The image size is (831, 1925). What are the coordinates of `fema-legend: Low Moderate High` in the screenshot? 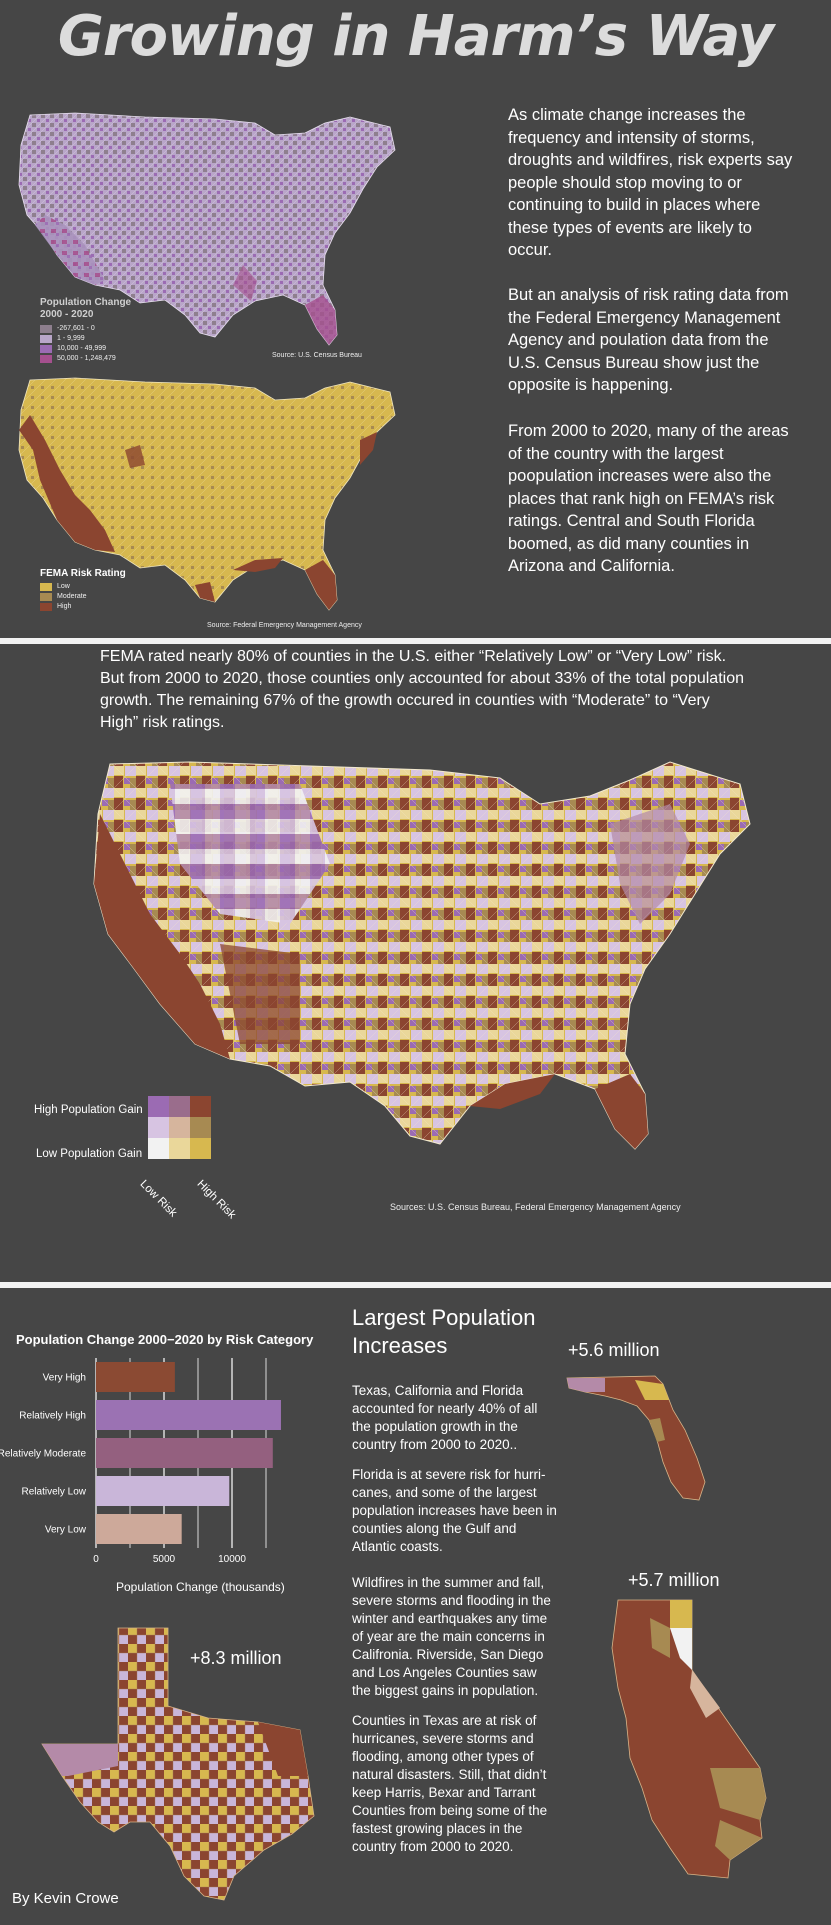 It's located at (63, 597).